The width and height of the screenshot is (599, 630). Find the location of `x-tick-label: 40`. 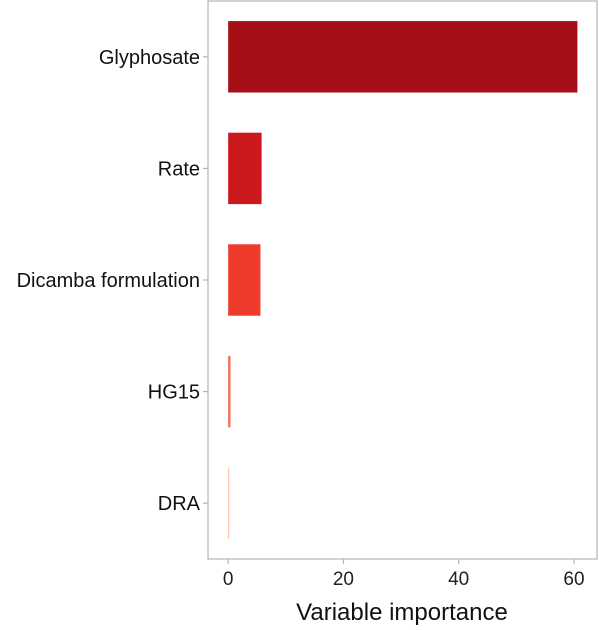

x-tick-label: 40 is located at coordinates (458, 579).